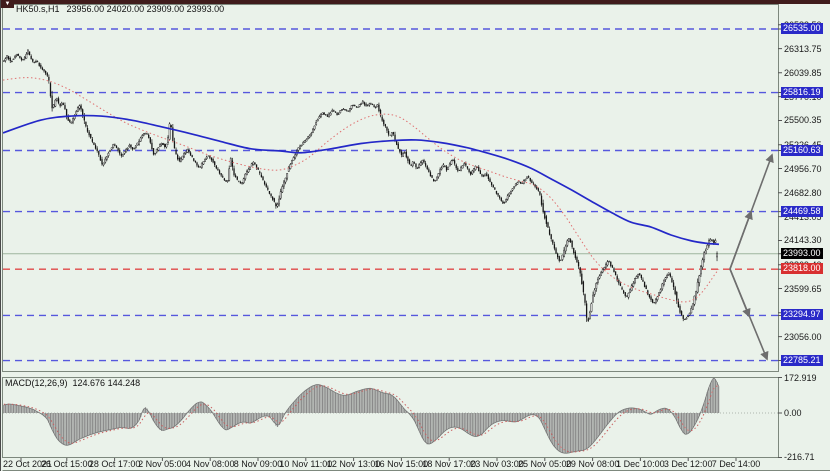 This screenshot has width=830, height=471. What do you see at coordinates (803, 168) in the screenshot?
I see `price-tick-label: 24956.70` at bounding box center [803, 168].